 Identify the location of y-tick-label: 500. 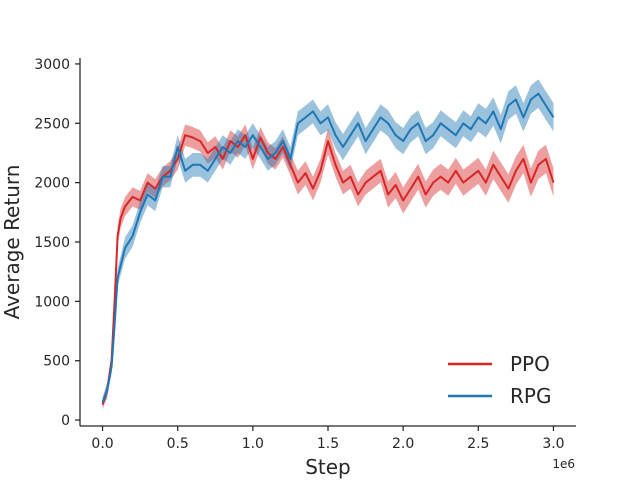
(56, 362).